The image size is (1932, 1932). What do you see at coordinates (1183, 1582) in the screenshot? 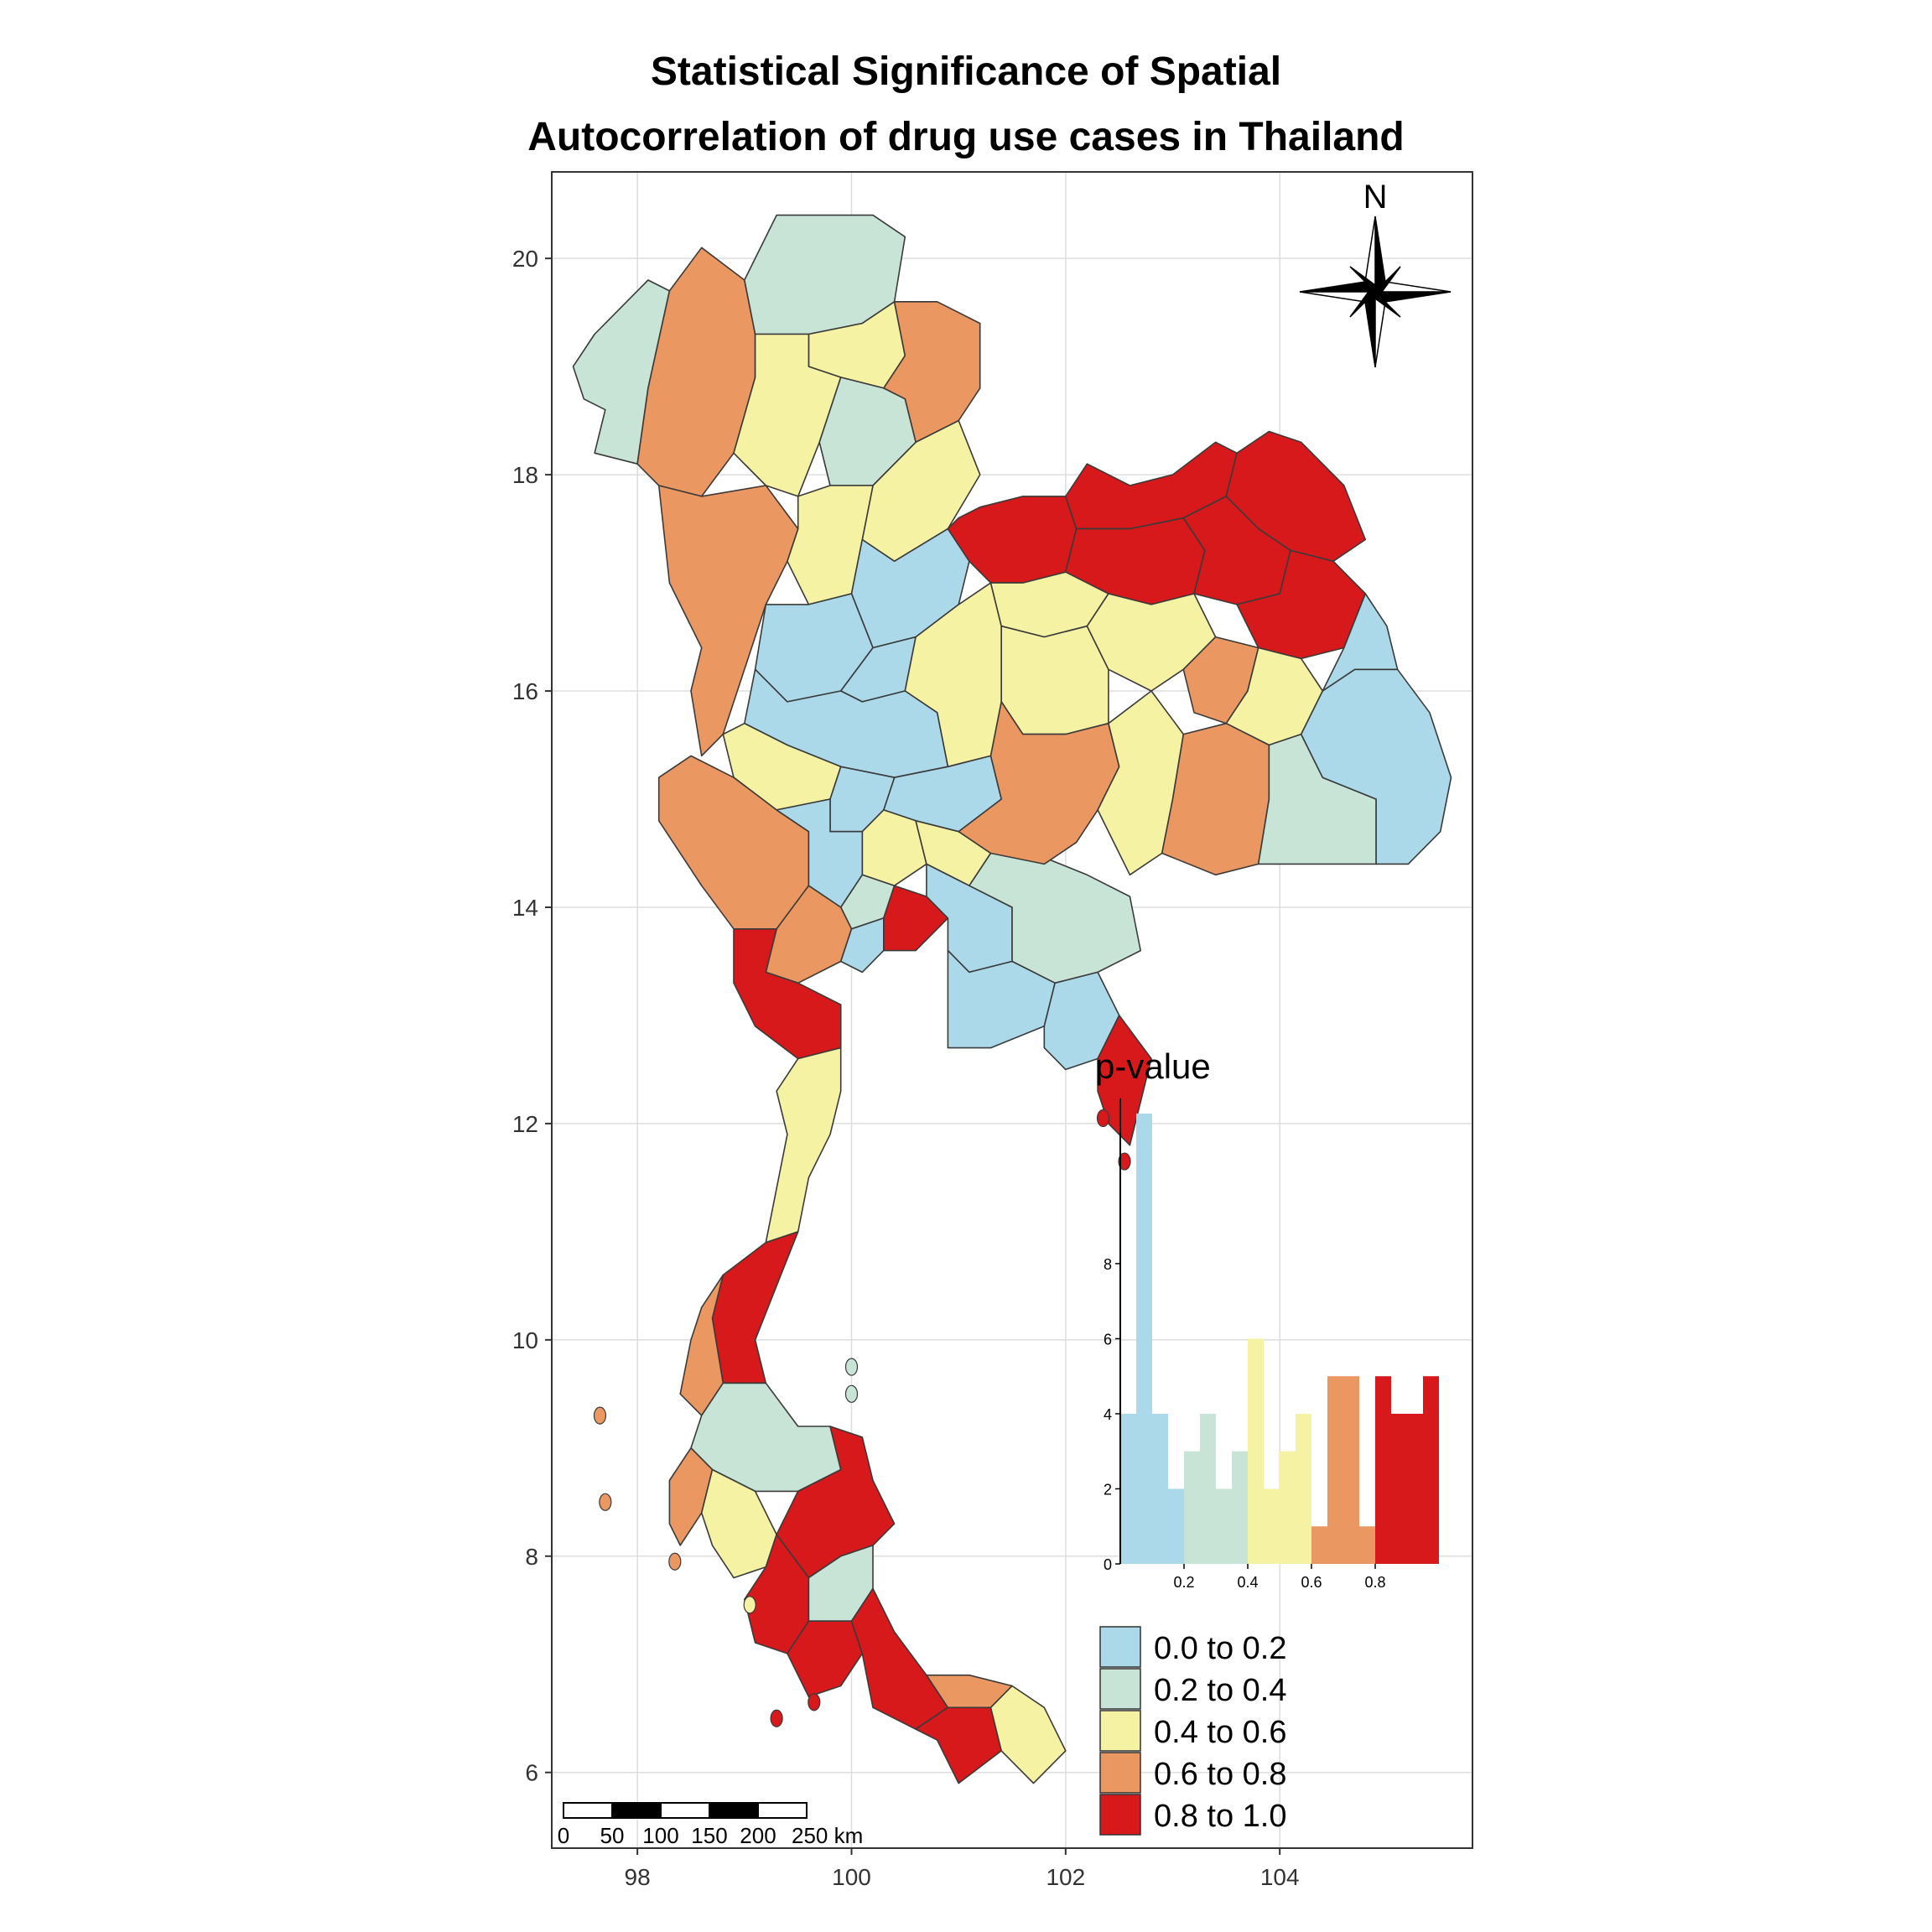
I see `histogram-x-tick-label: 0.2` at bounding box center [1183, 1582].